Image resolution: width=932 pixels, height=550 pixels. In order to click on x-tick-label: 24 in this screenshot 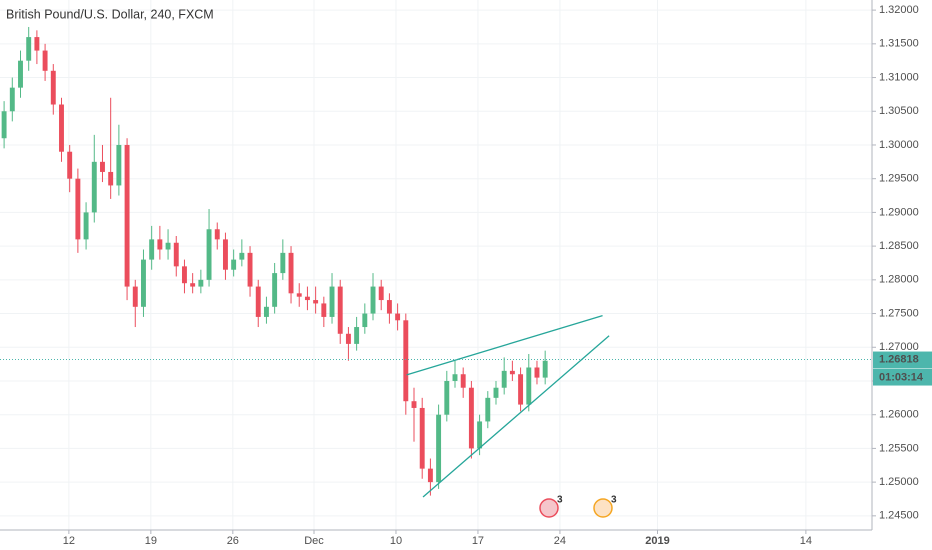, I will do `click(560, 541)`.